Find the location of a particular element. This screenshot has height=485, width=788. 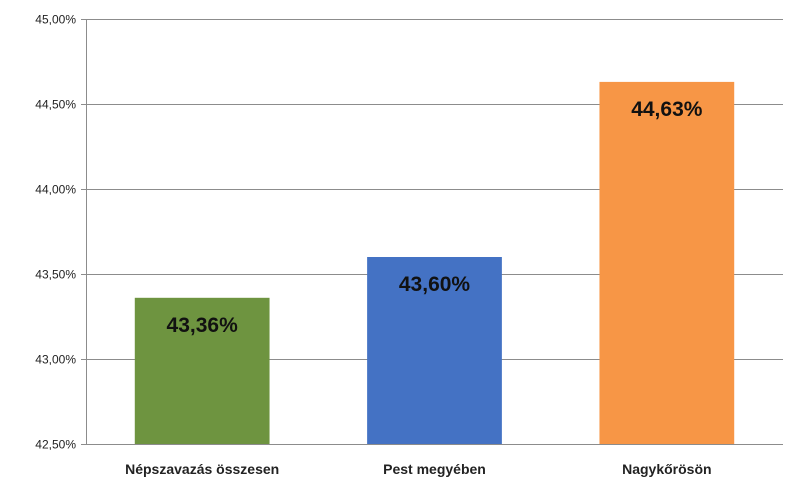

y-tick-label: 43,00% is located at coordinates (55, 360).